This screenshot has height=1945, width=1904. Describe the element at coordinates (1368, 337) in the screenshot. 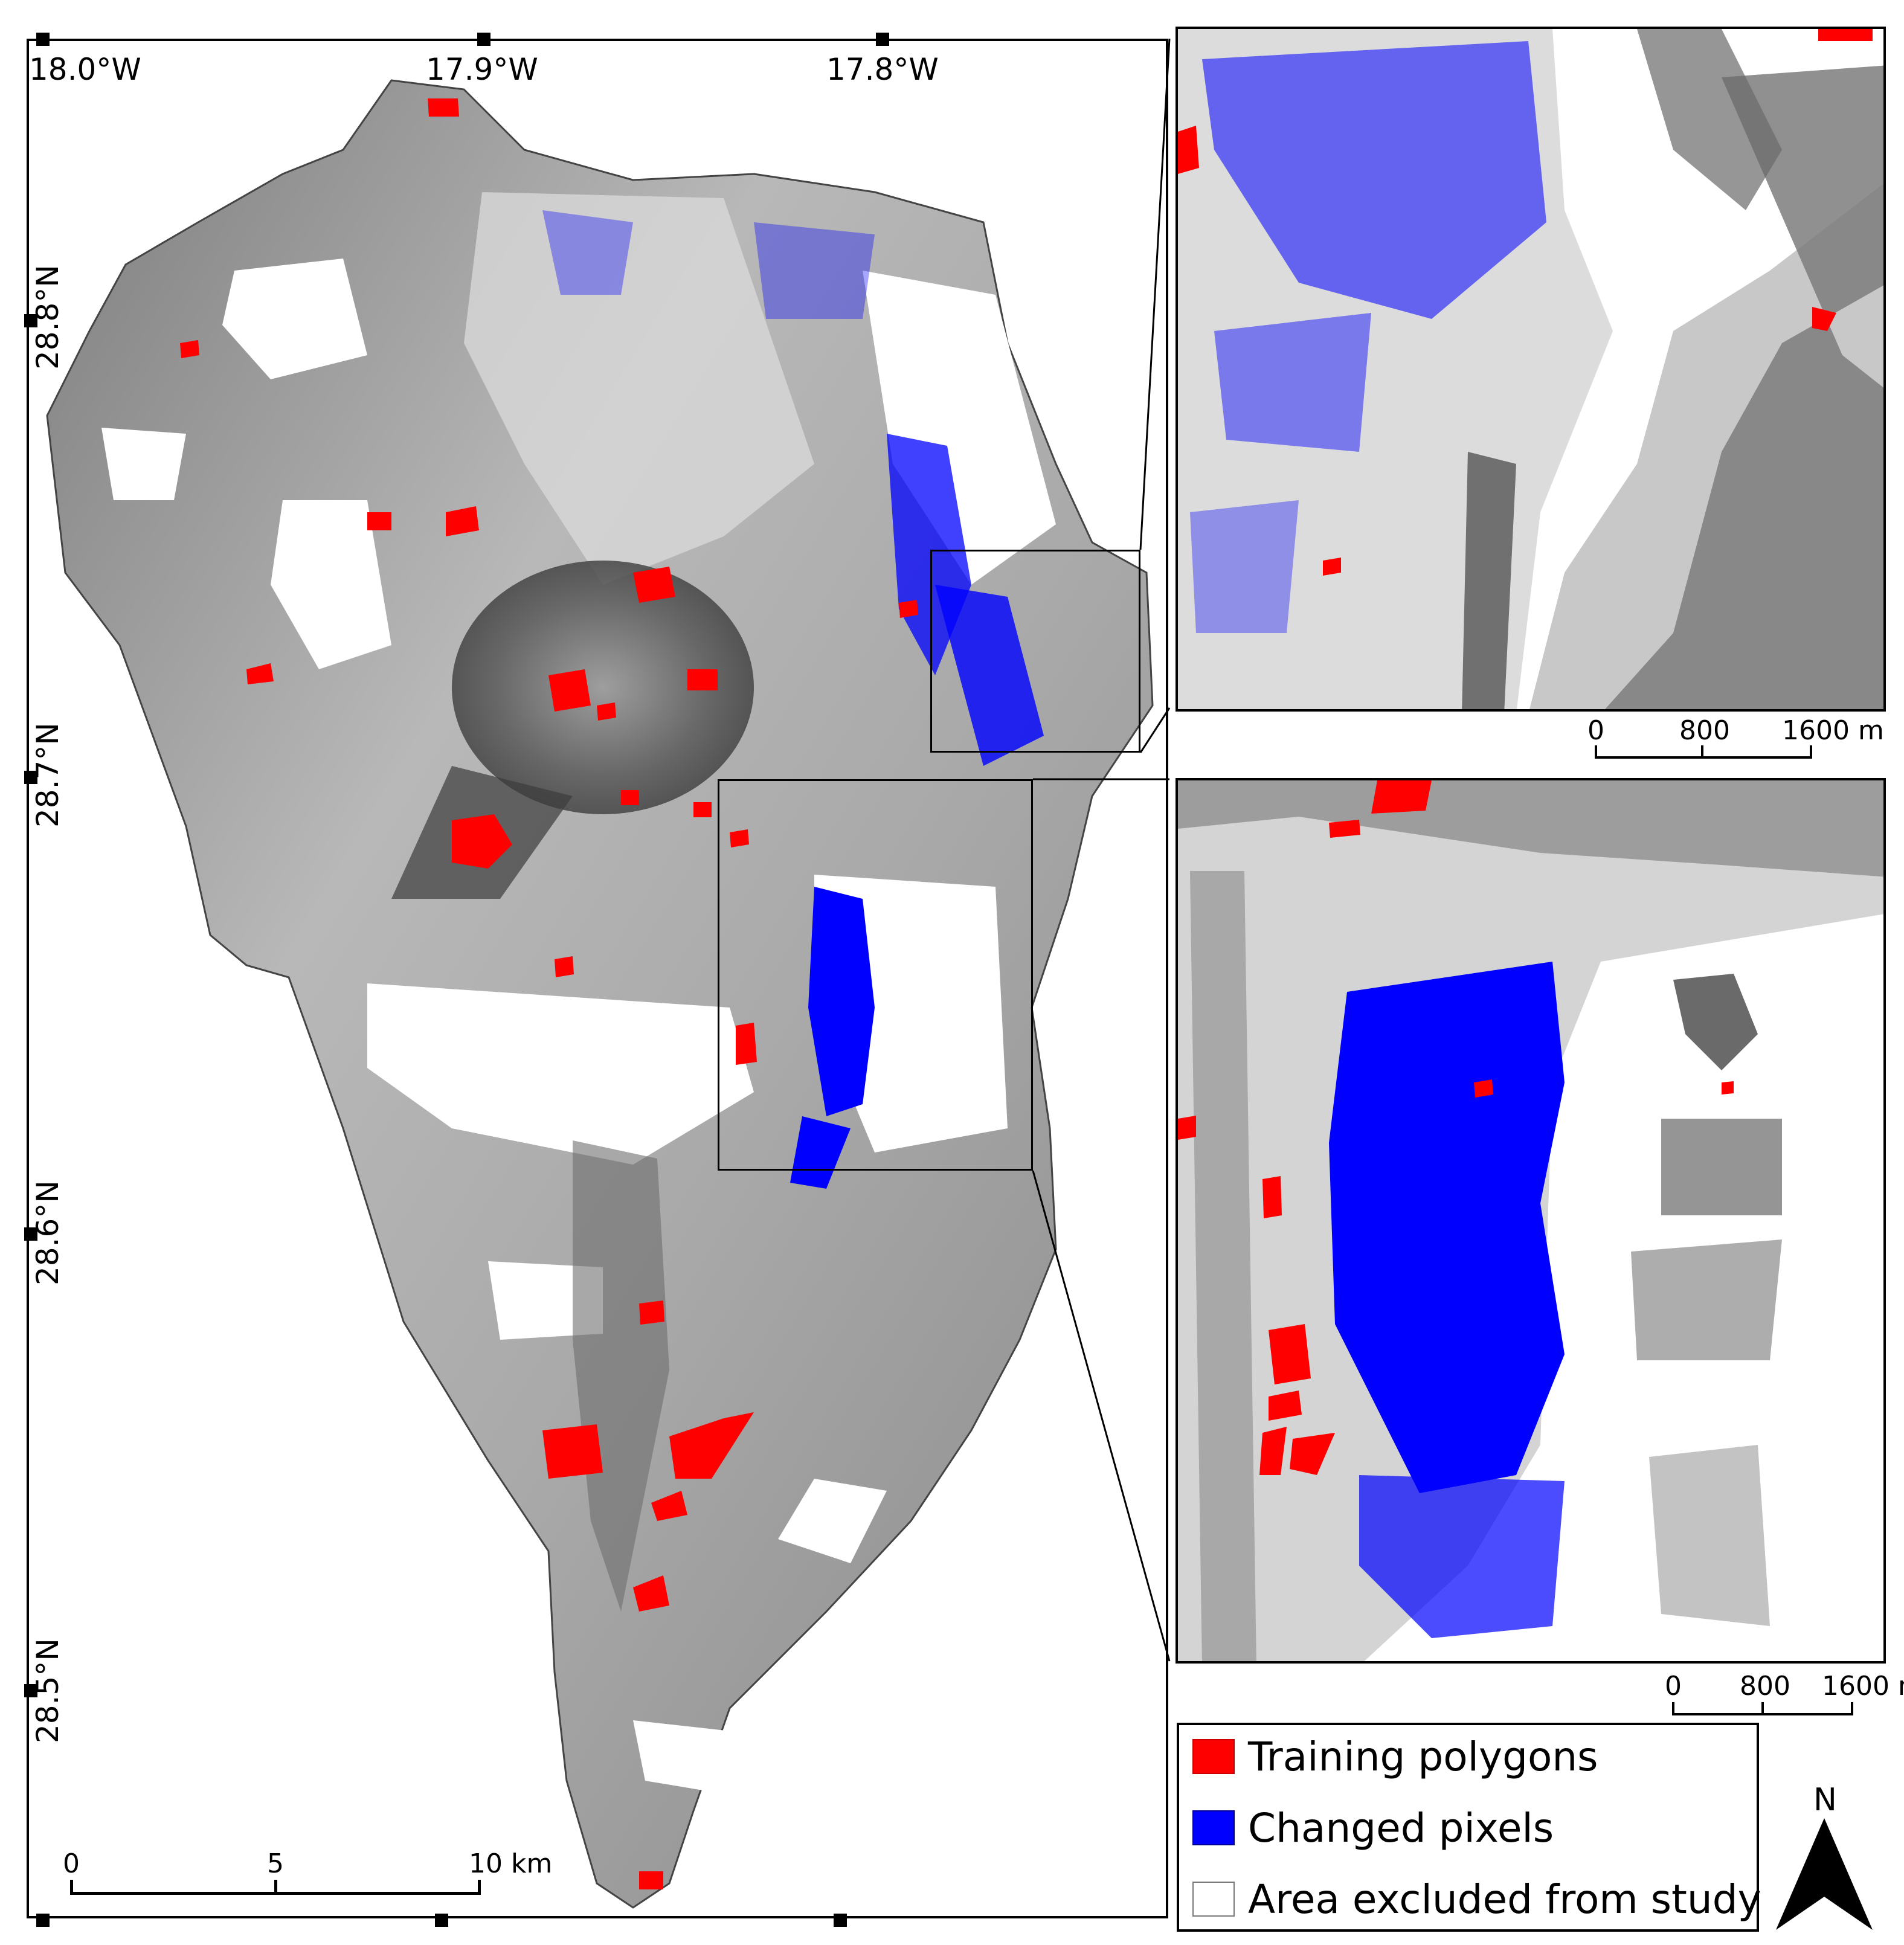

I see `changed-pixels-inset-top` at that location.